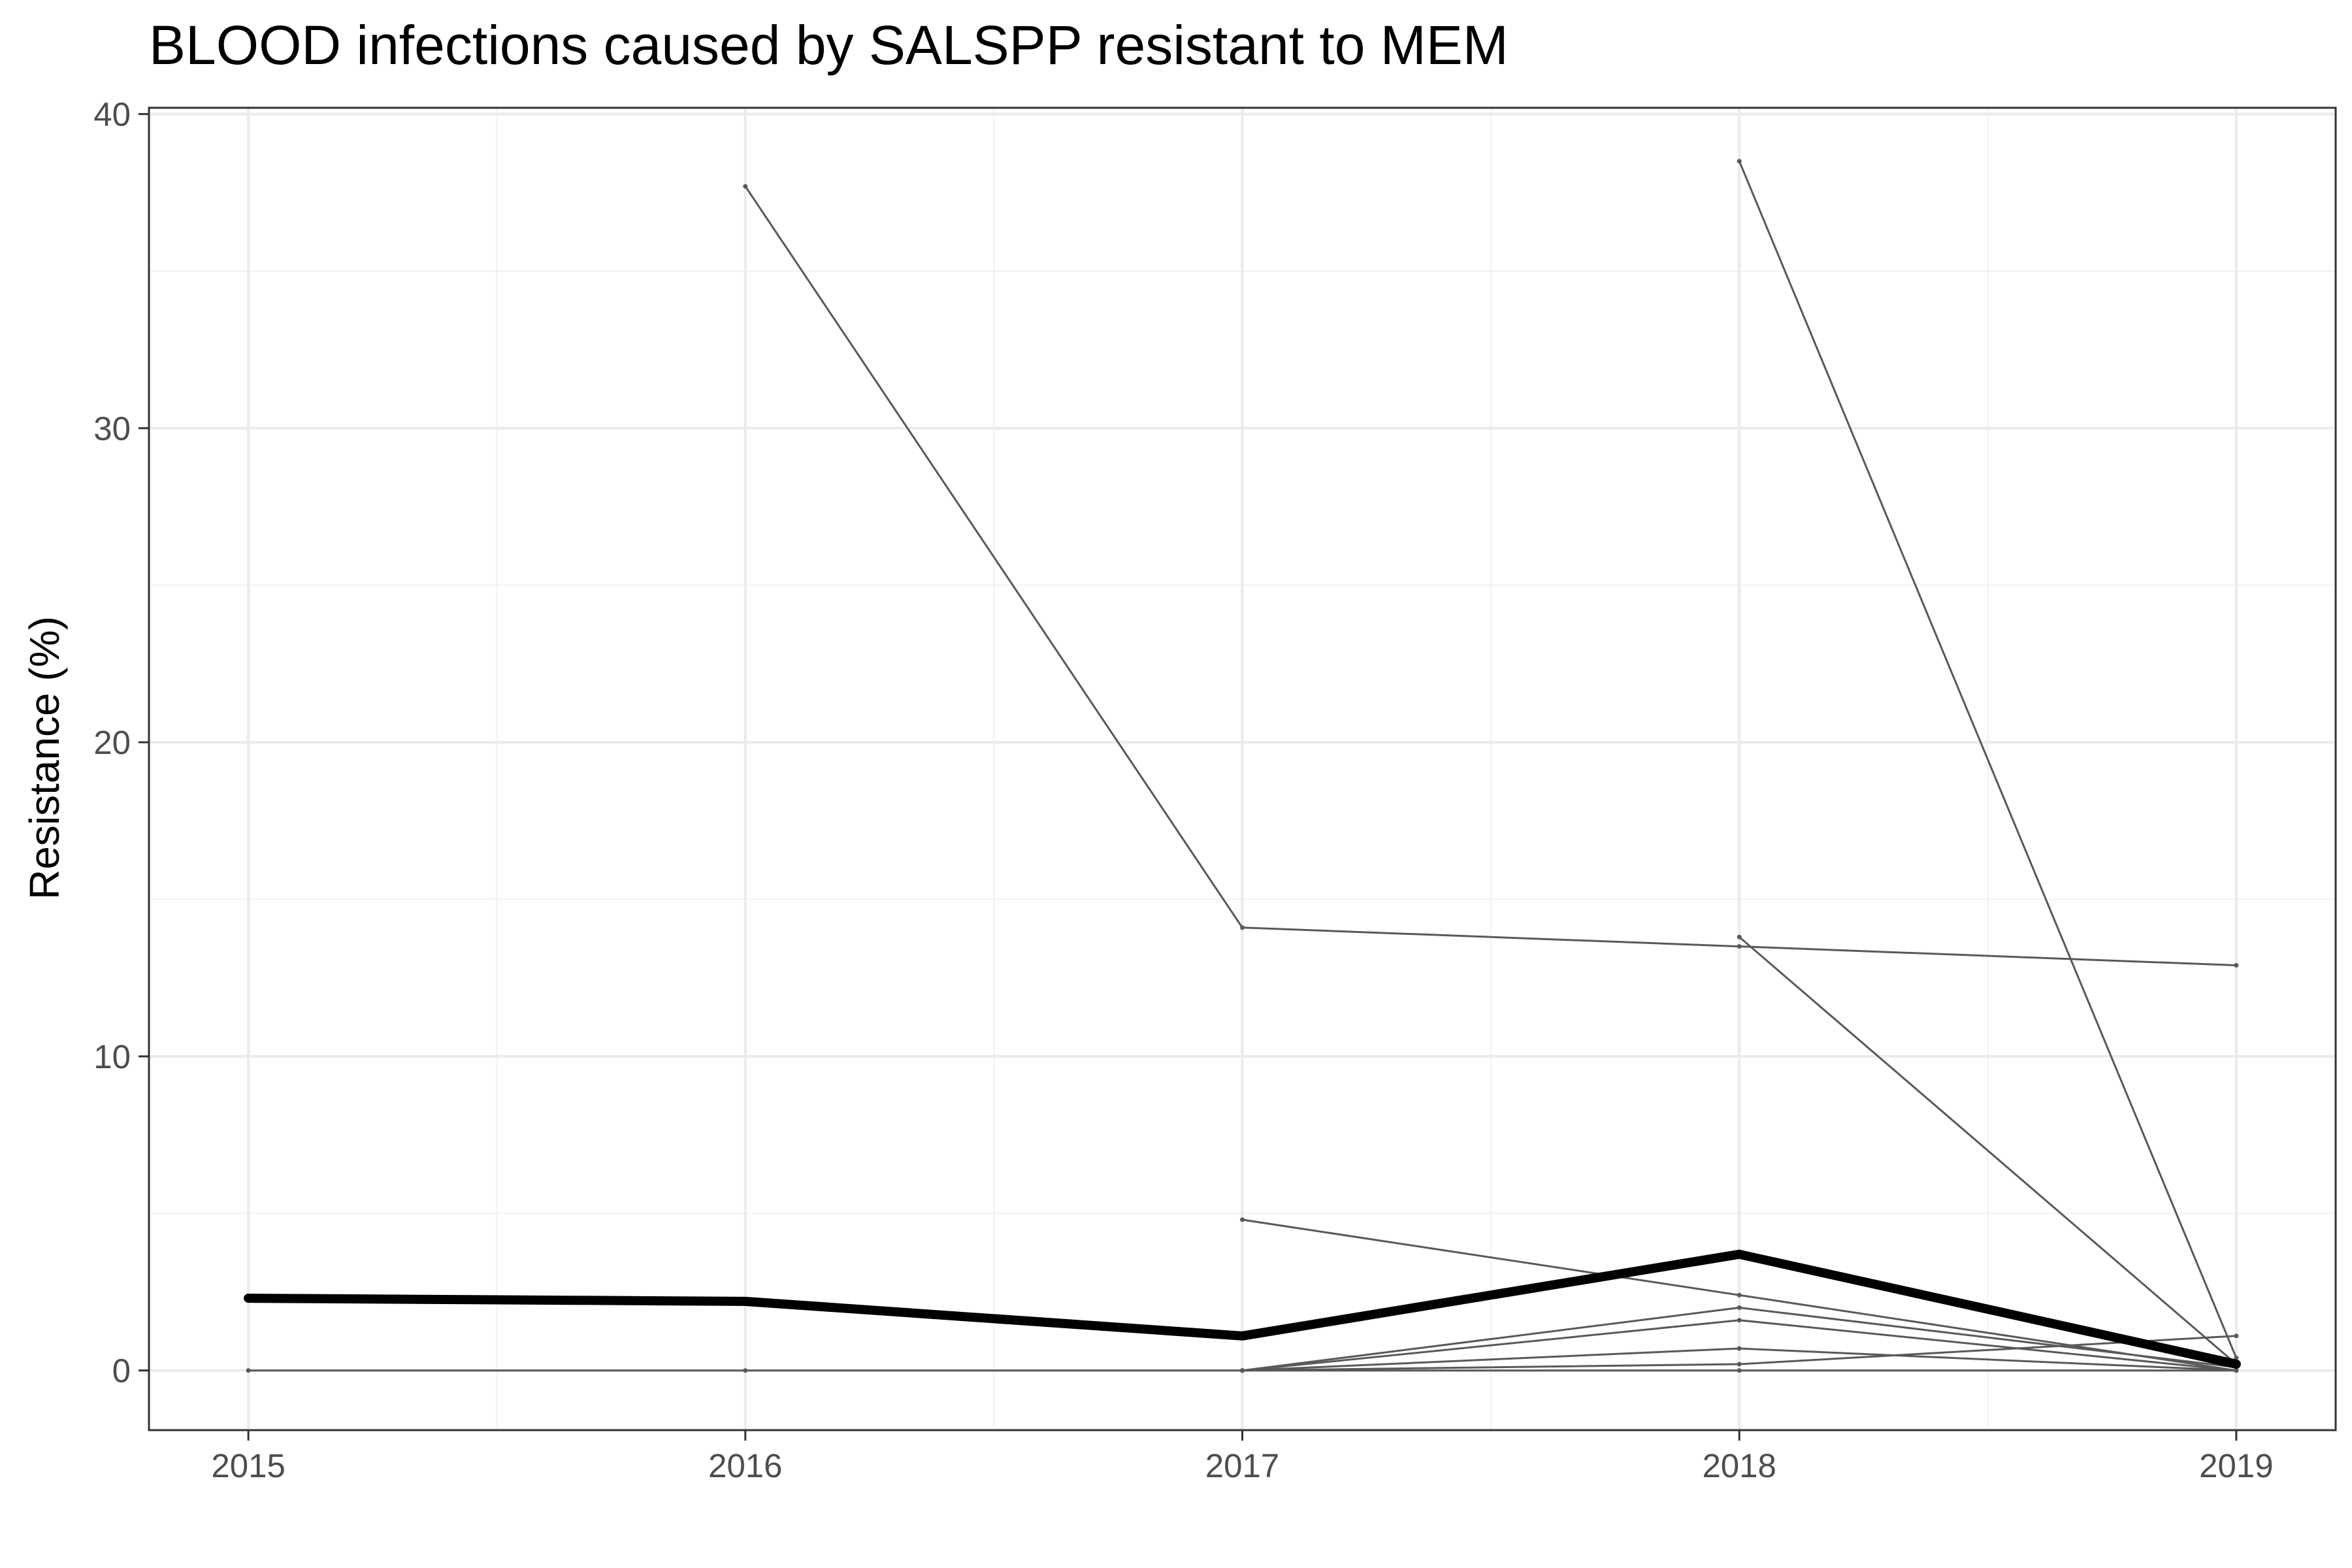 This screenshot has height=1568, width=2352. What do you see at coordinates (112, 1056) in the screenshot?
I see `y-tick-label: 10` at bounding box center [112, 1056].